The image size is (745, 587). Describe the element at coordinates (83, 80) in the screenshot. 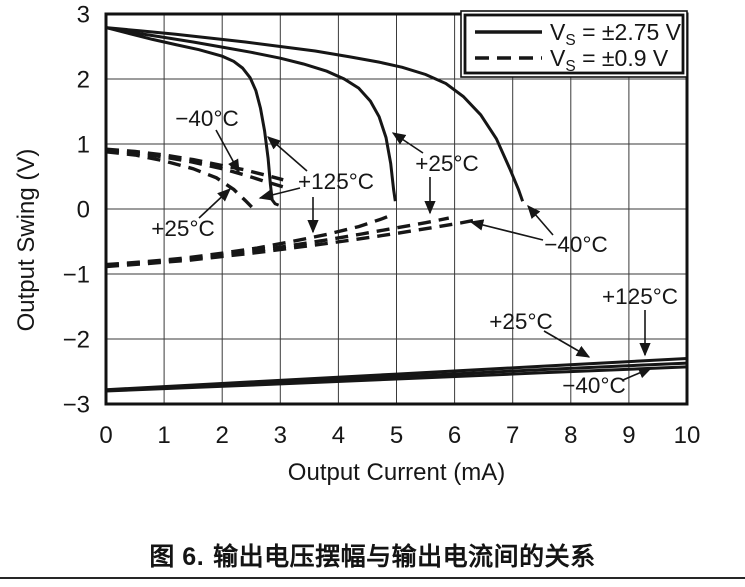

I see `y-tick-label: 2` at that location.